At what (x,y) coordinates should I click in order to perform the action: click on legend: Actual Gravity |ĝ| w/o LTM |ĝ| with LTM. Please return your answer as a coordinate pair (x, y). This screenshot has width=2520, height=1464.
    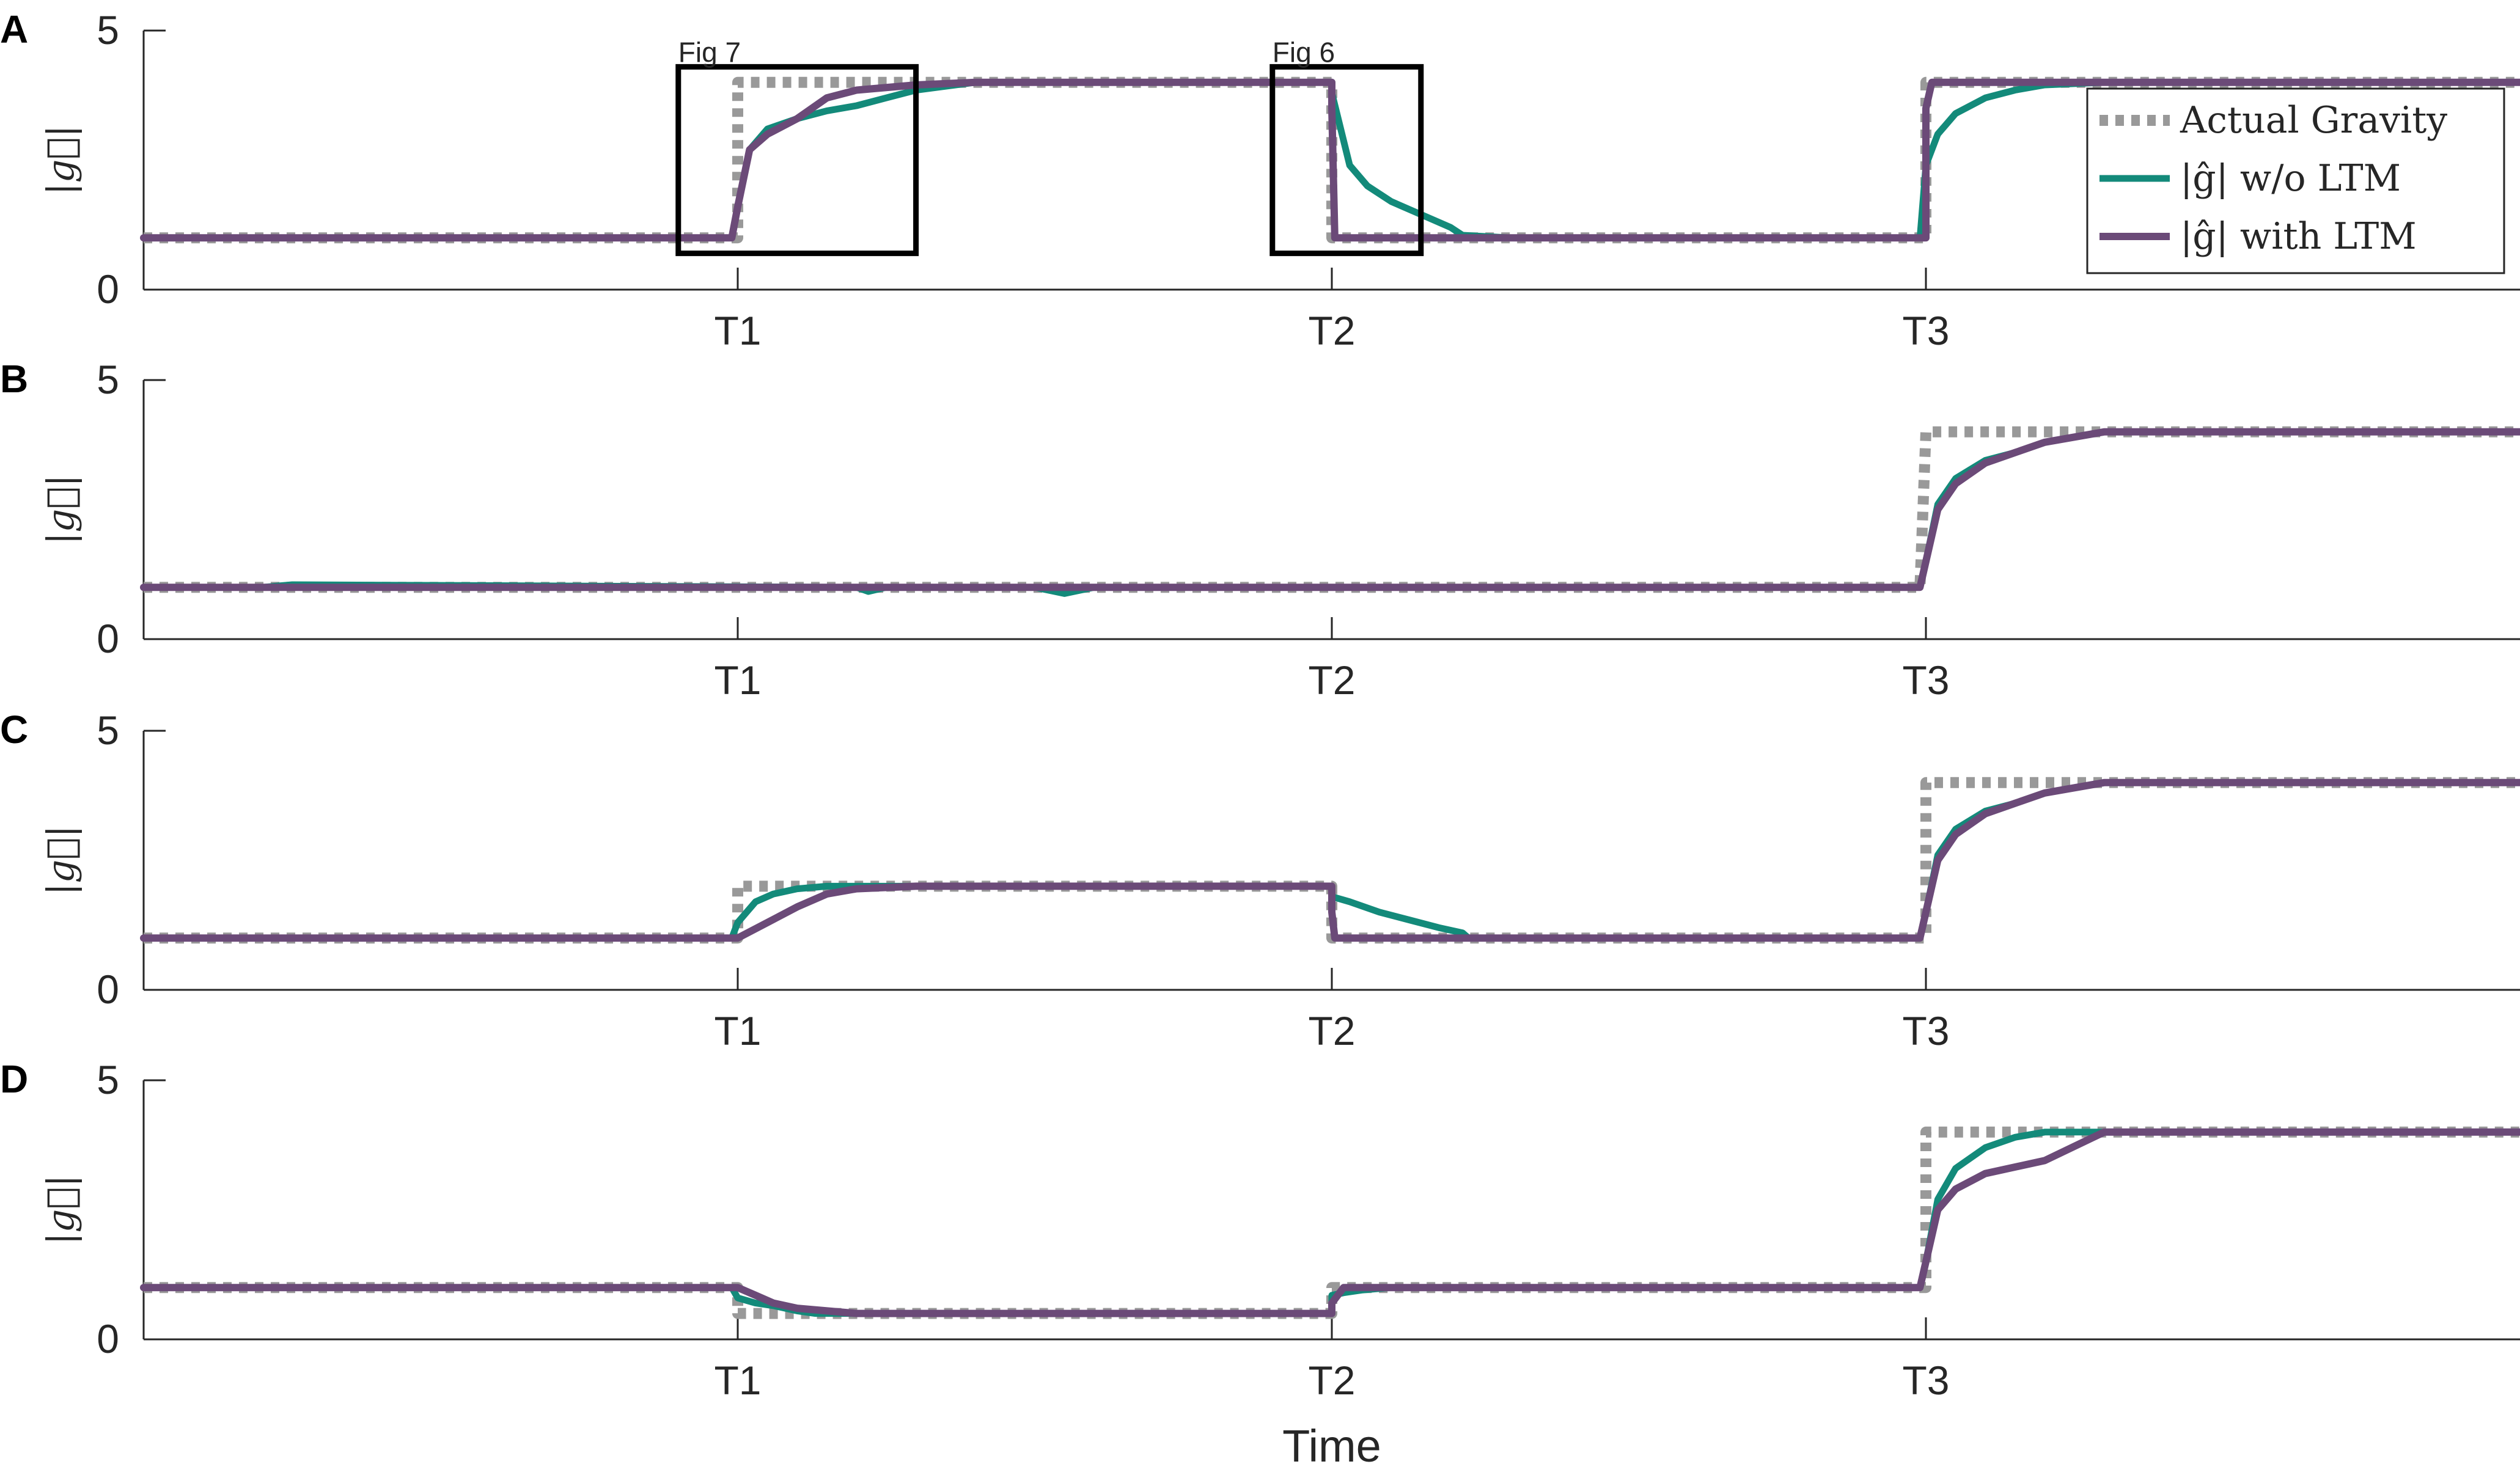
    Looking at the image, I should click on (2295, 180).